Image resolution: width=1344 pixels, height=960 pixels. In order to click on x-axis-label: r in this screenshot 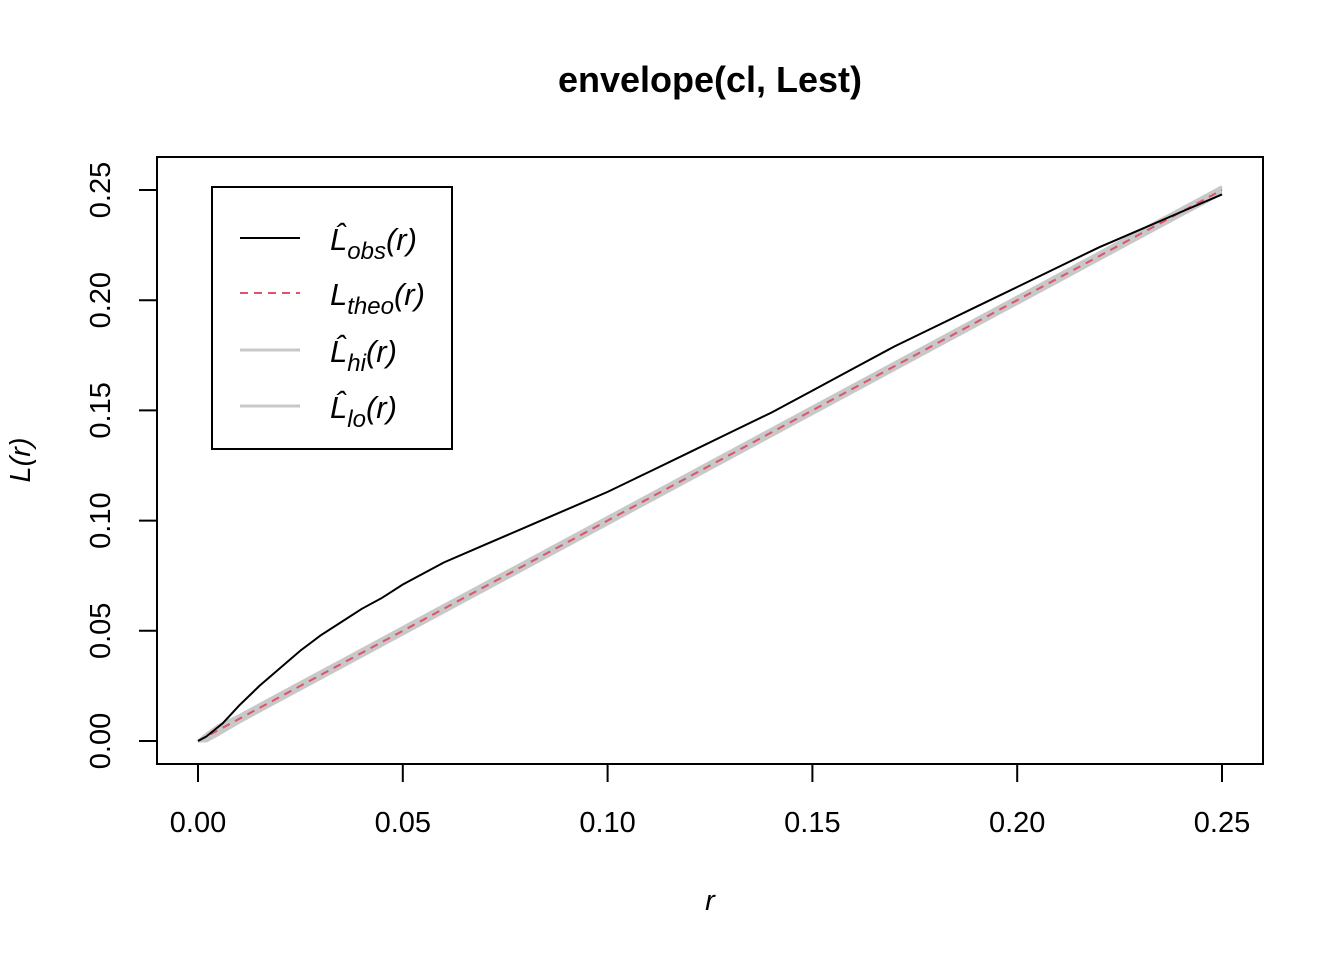, I will do `click(710, 901)`.